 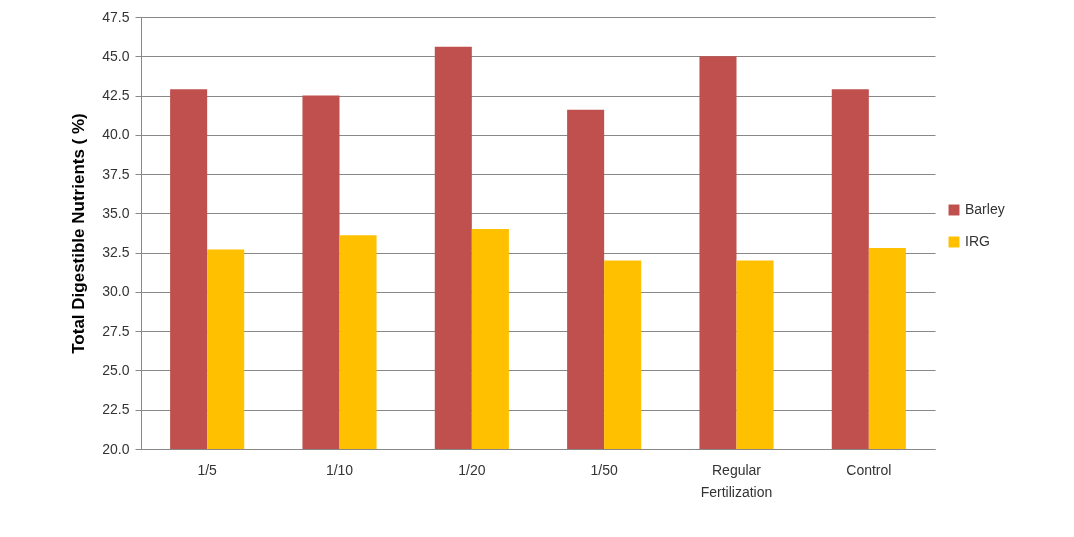 I want to click on x-tick-label: Regular Fertilization, so click(x=736, y=480).